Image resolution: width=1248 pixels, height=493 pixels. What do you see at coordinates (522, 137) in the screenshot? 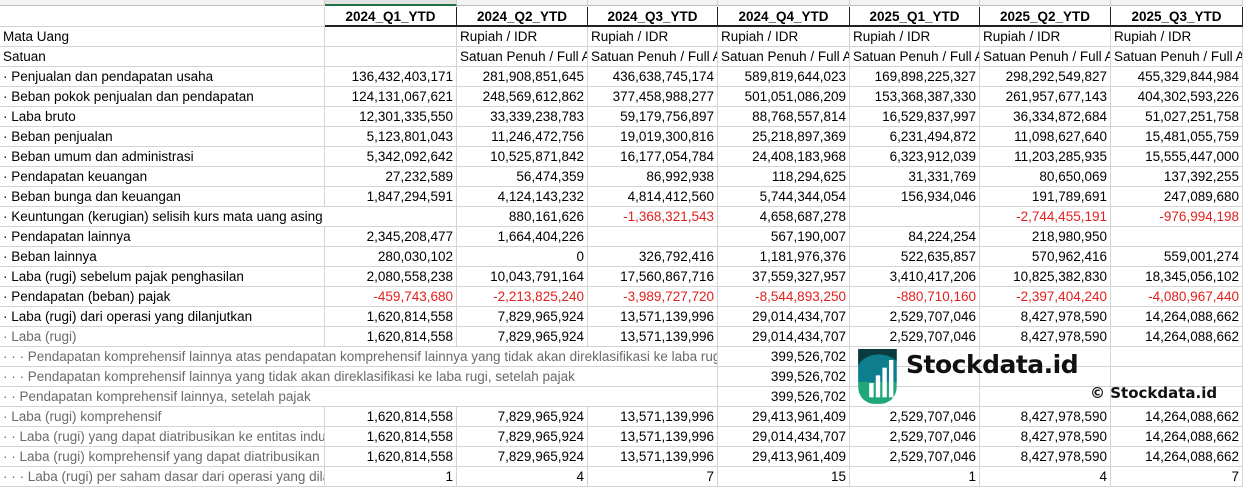
I see `value-cell: 11,246,472,756` at bounding box center [522, 137].